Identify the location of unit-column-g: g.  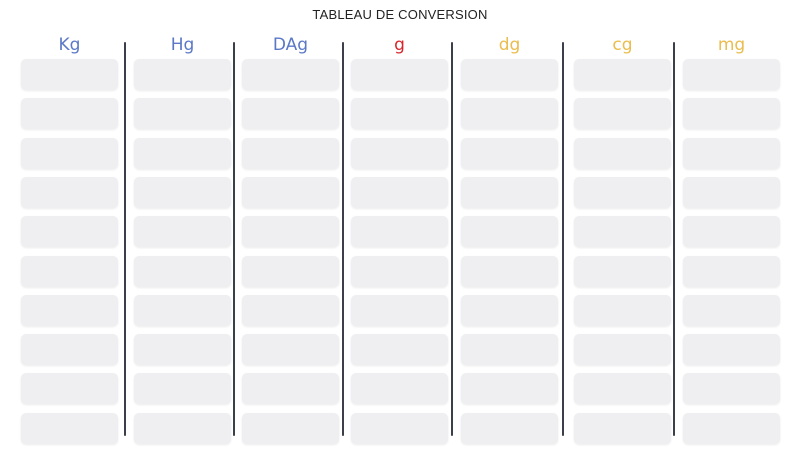
(399, 239).